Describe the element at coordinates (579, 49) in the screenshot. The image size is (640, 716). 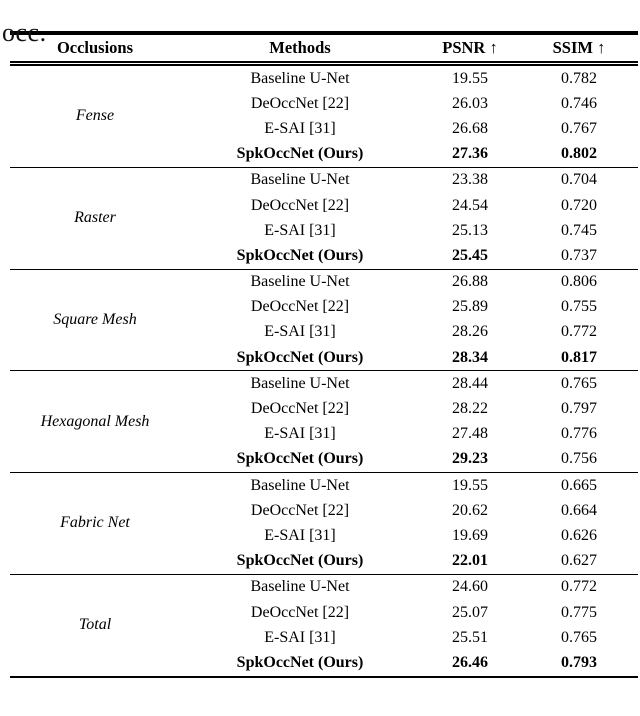
I see `col-header-ssim: SSIM ↑` at that location.